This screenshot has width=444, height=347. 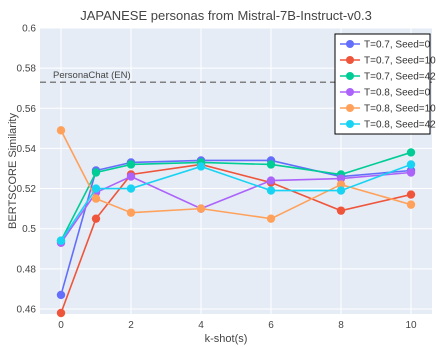 What do you see at coordinates (201, 325) in the screenshot?
I see `x-tick-label: 4` at bounding box center [201, 325].